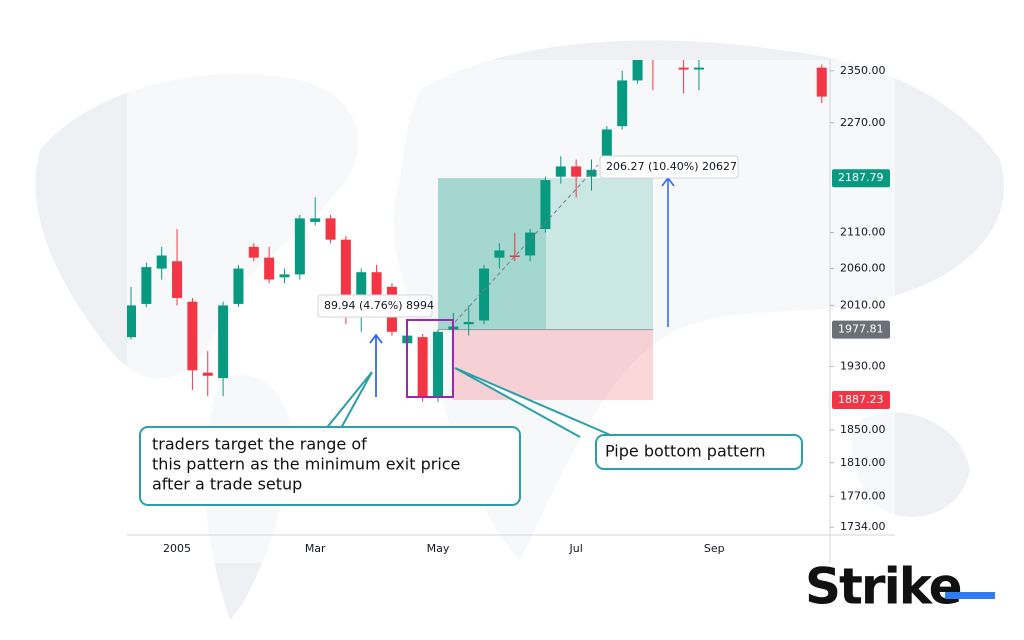 Image resolution: width=1024 pixels, height=640 pixels. Describe the element at coordinates (883, 587) in the screenshot. I see `logo-text: Strike` at that location.